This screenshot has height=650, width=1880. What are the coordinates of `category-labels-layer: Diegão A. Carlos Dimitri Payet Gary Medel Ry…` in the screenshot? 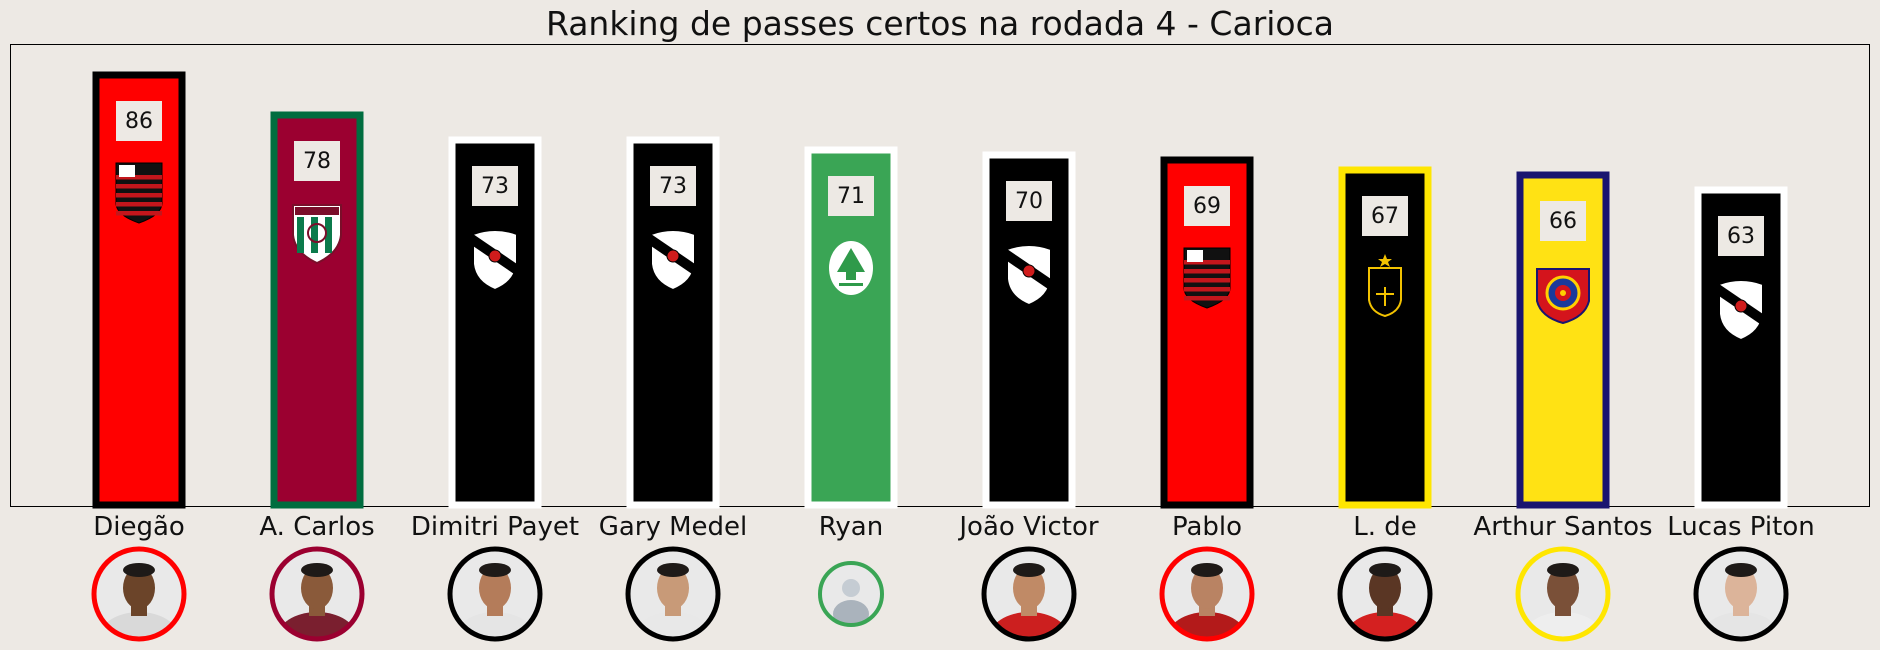 It's located at (954, 527).